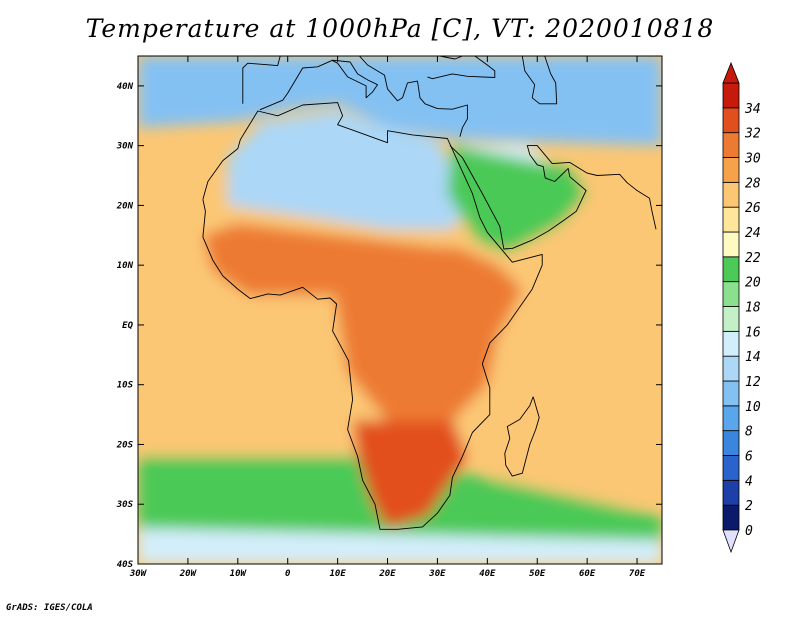 Image resolution: width=800 pixels, height=618 pixels. What do you see at coordinates (125, 565) in the screenshot?
I see `lat-tick-label: 40S` at bounding box center [125, 565].